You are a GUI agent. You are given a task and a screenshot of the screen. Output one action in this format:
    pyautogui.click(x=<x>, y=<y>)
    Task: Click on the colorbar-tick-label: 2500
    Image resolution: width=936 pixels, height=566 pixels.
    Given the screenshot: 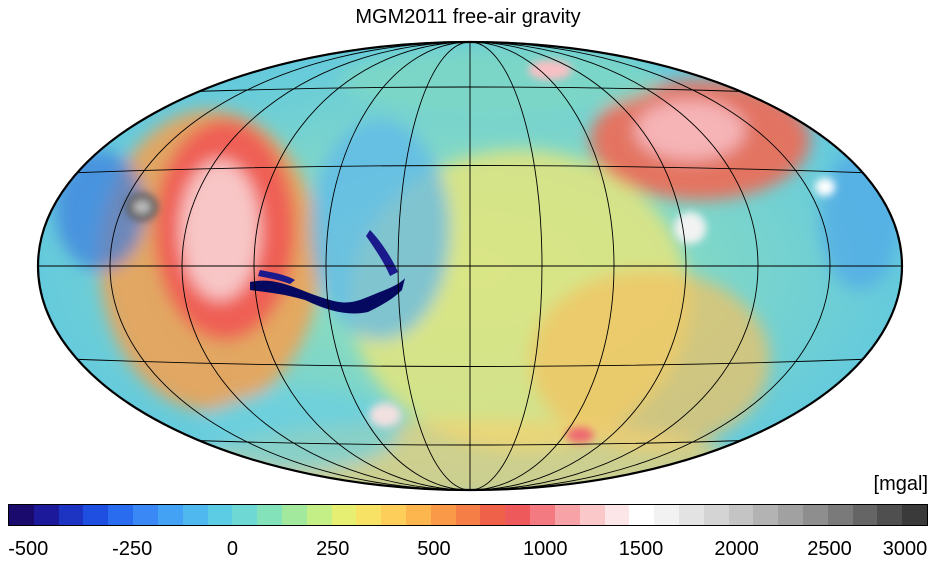 What is the action you would take?
    pyautogui.click(x=829, y=549)
    